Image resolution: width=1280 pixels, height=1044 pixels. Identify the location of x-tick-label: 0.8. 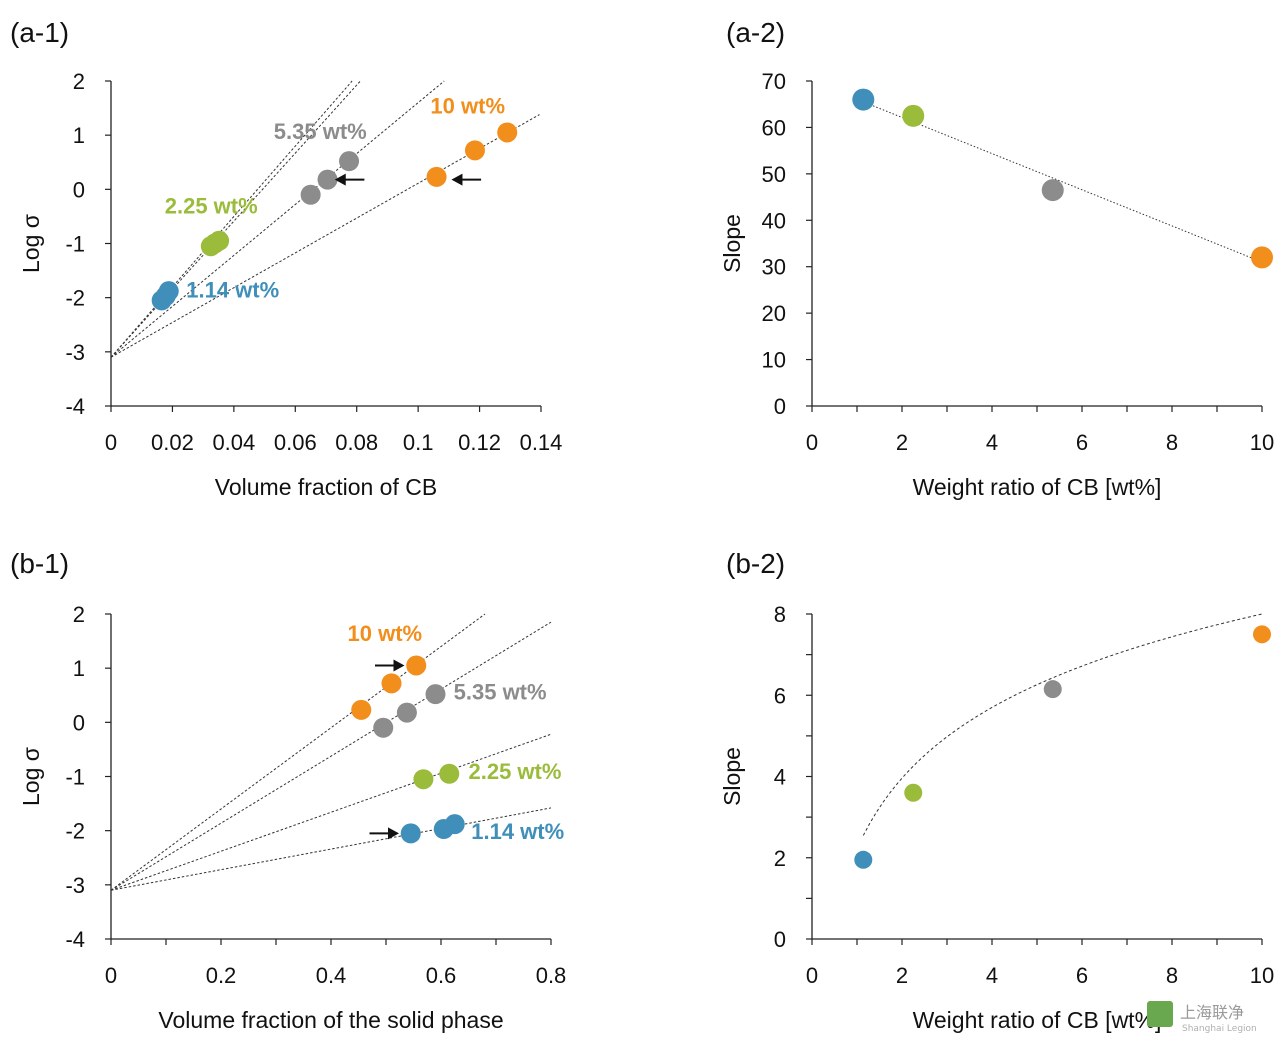
(551, 975).